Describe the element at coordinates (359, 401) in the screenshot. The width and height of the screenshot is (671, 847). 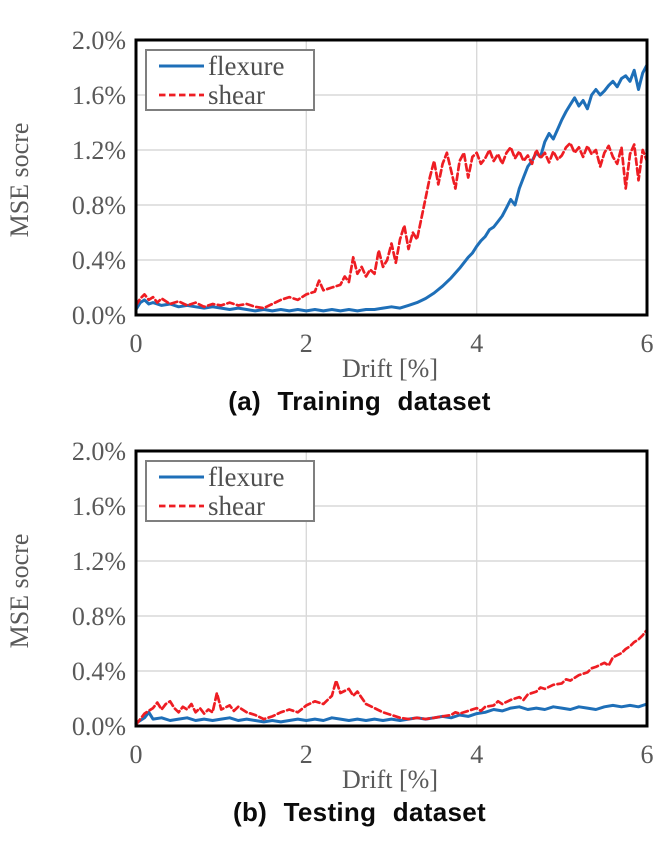
I see `training-caption: (a) Training dataset` at that location.